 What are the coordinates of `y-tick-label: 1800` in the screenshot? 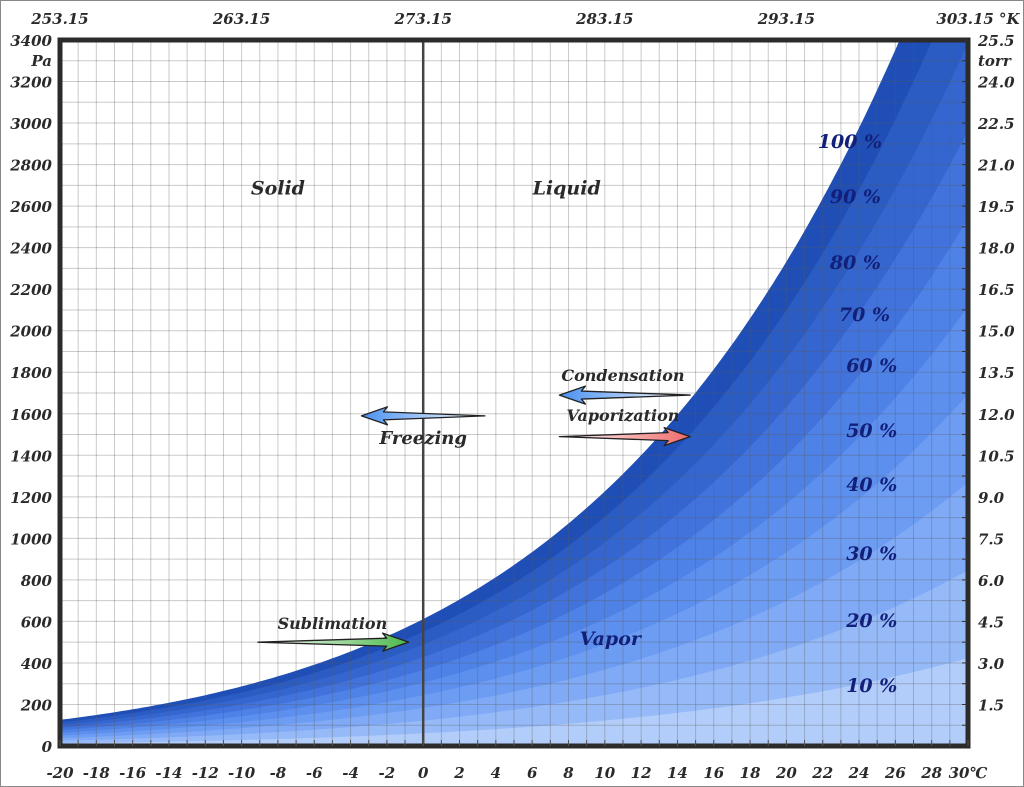 It's located at (31, 373).